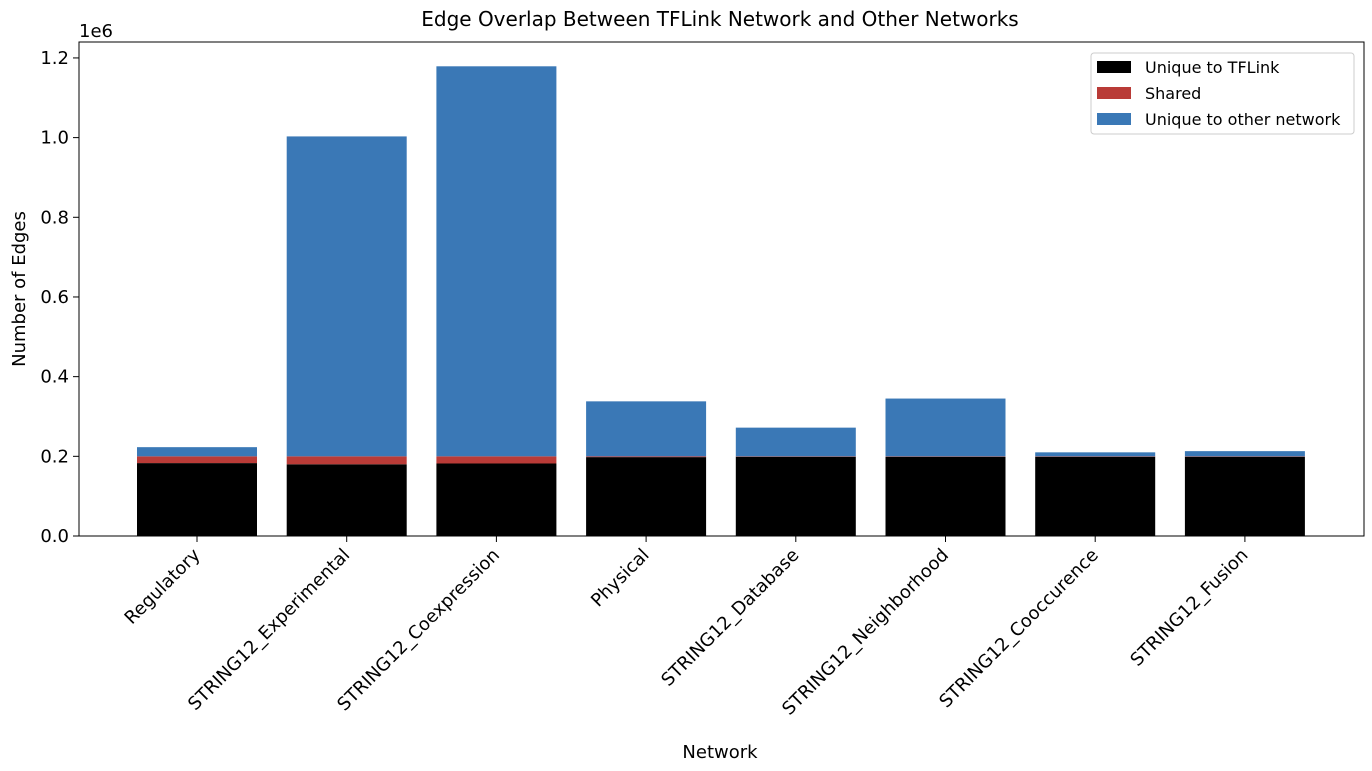 Image resolution: width=1372 pixels, height=771 pixels. I want to click on x-tick-label: Physical, so click(620, 578).